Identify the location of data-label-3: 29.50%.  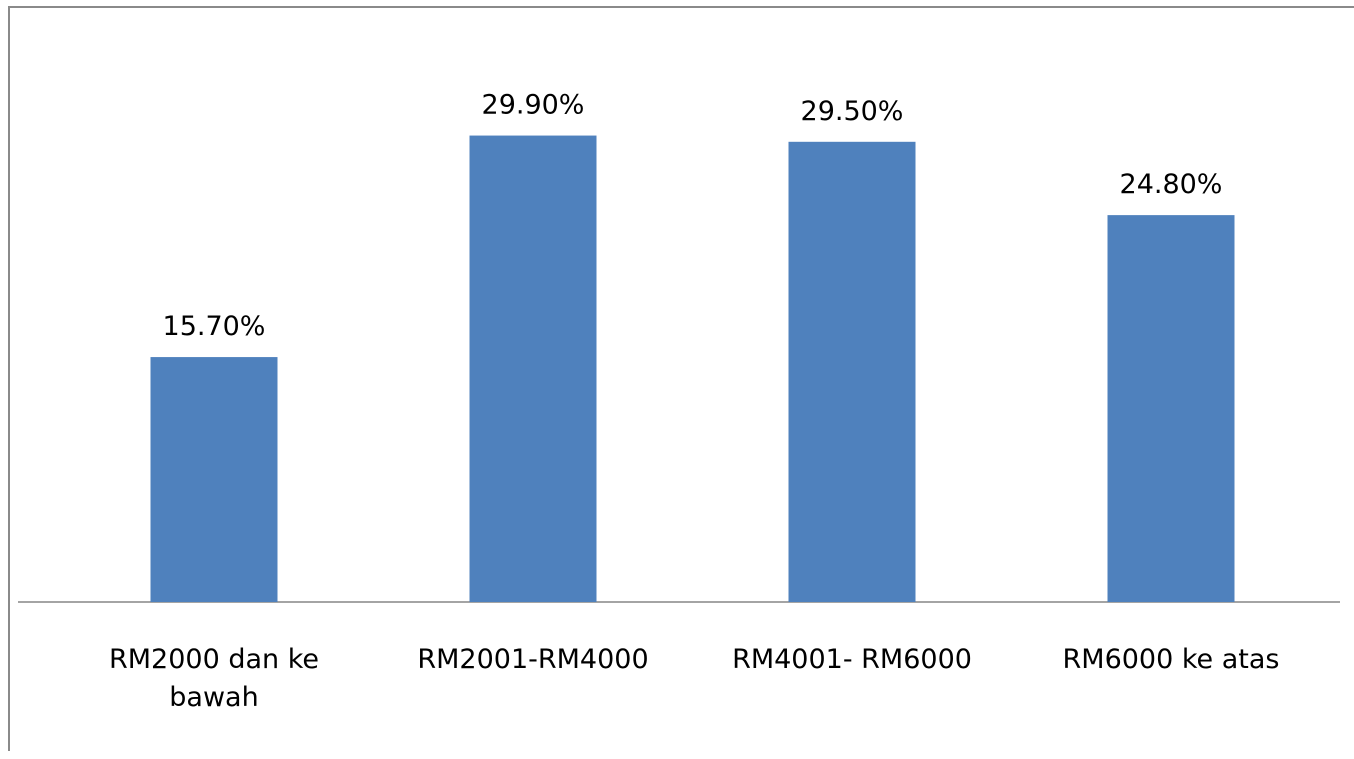
(852, 111).